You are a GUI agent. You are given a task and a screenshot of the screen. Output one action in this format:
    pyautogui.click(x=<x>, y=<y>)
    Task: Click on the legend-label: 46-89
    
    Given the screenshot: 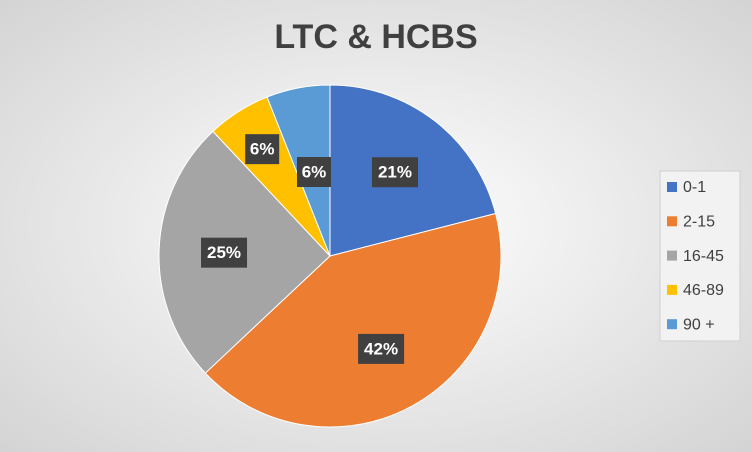 What is the action you would take?
    pyautogui.click(x=703, y=290)
    